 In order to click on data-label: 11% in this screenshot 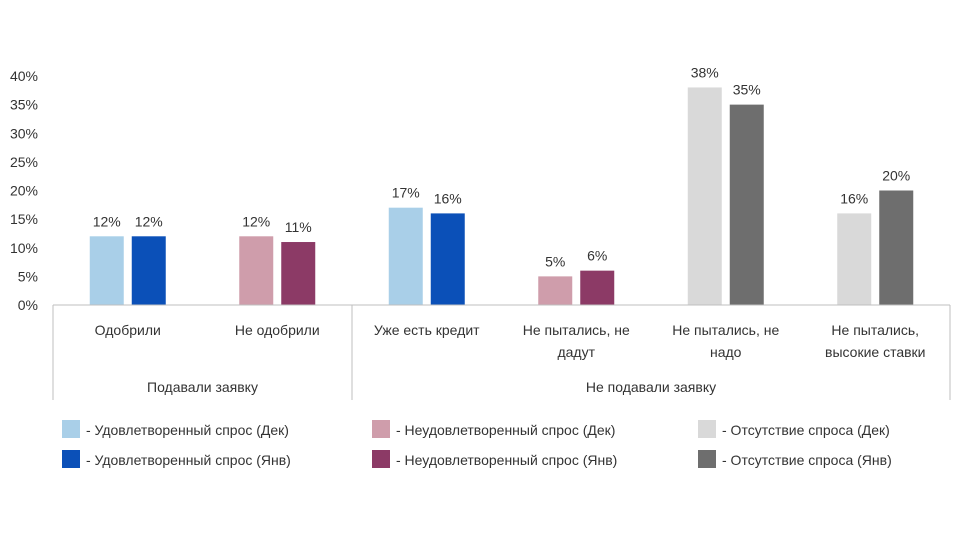, I will do `click(298, 227)`.